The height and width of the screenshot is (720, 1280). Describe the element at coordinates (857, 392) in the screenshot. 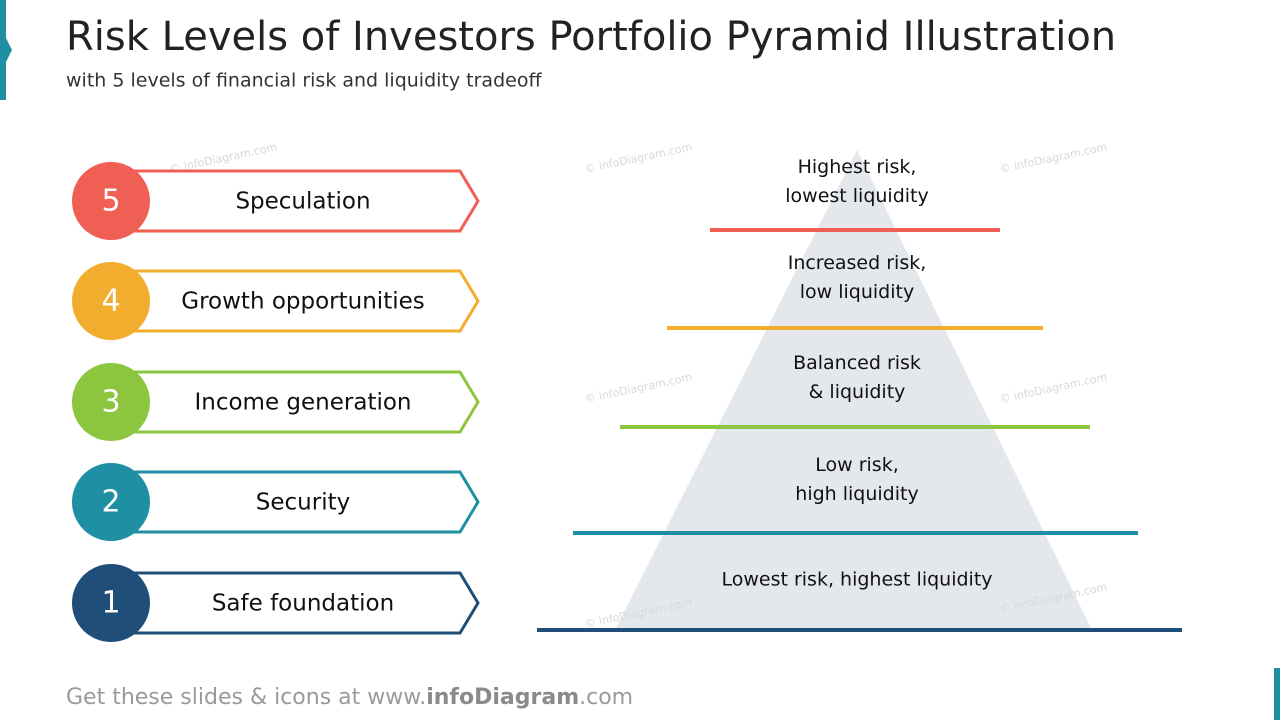

I see `level-description: & liquidity` at that location.